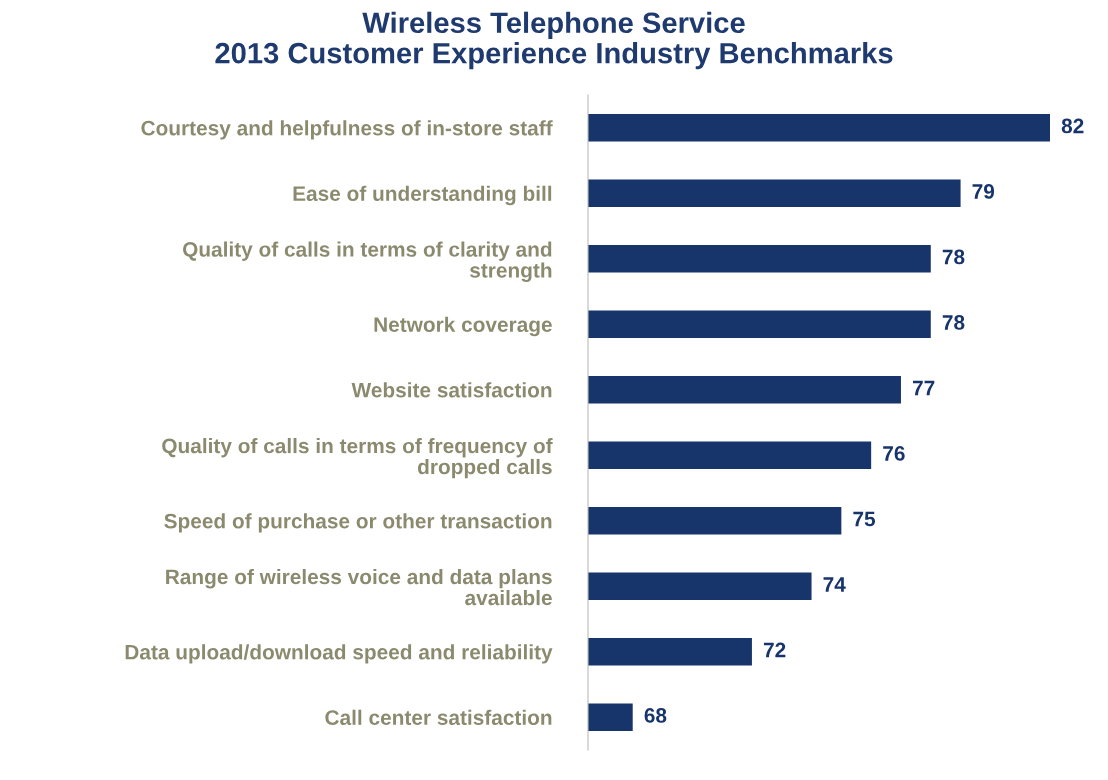  Describe the element at coordinates (864, 519) in the screenshot. I see `data-label: 75` at that location.